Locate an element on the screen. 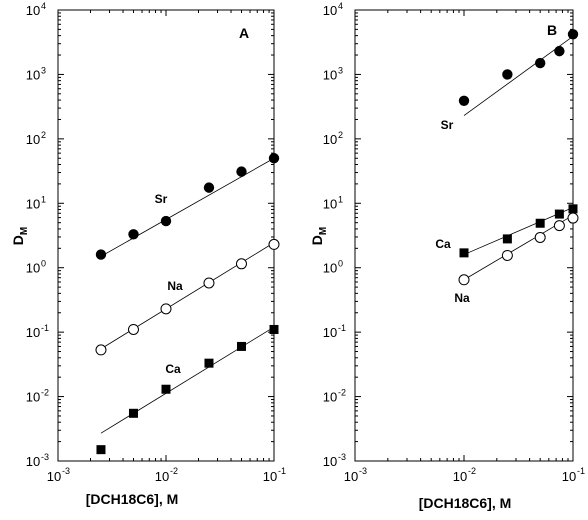 The height and width of the screenshot is (520, 588). fit-line-na is located at coordinates (187, 296).